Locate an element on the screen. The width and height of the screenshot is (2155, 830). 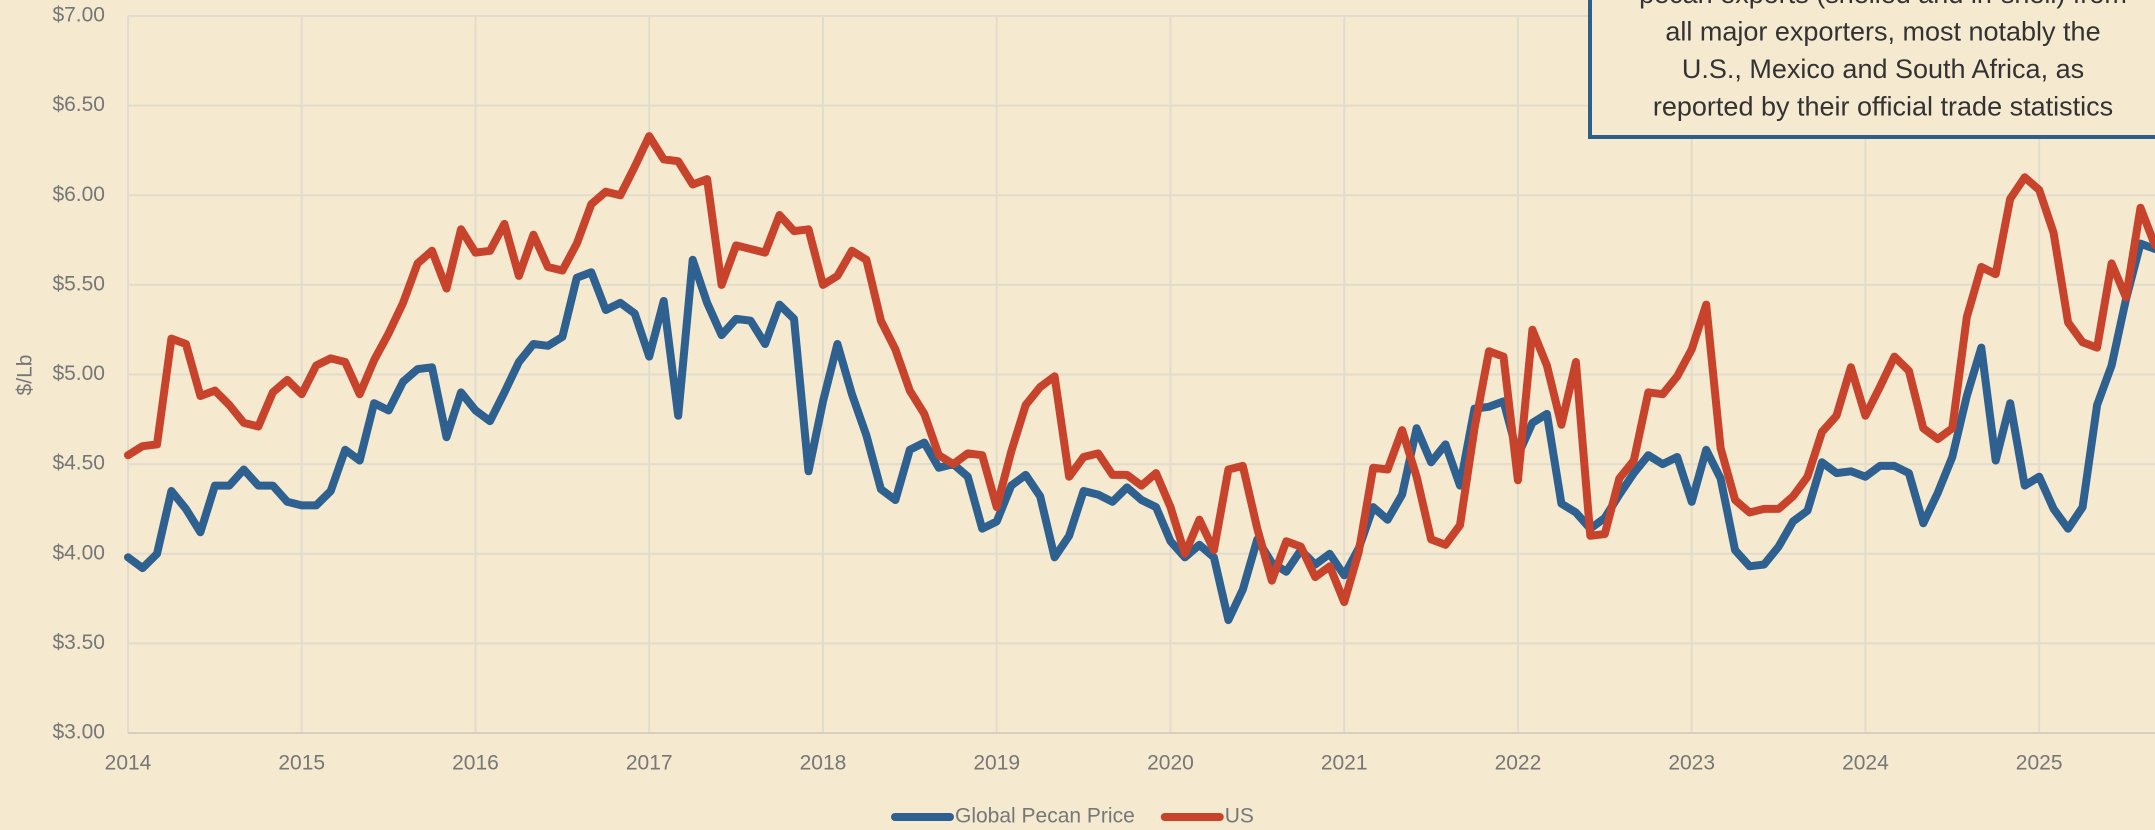
x-tick-label: 2021 is located at coordinates (1344, 763).